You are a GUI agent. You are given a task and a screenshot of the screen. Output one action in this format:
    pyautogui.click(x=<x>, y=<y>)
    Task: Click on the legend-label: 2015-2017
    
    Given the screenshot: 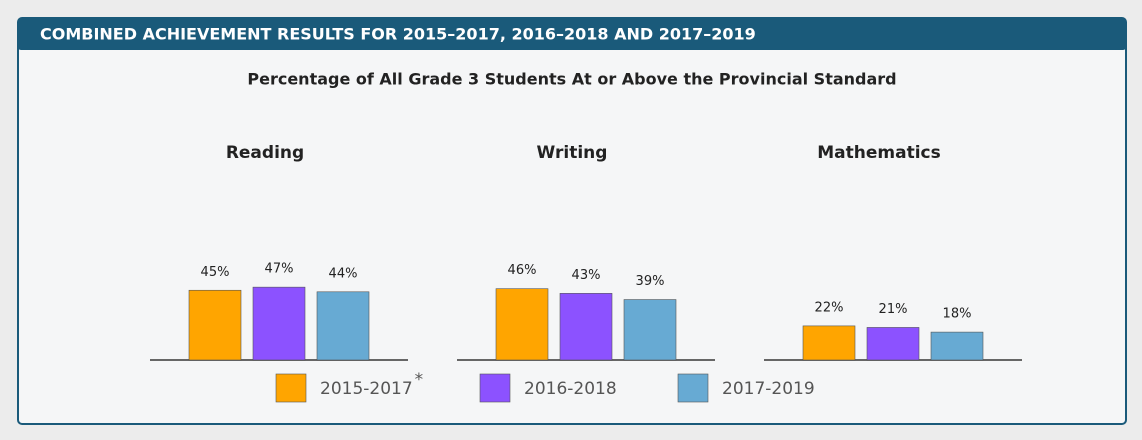 What is the action you would take?
    pyautogui.click(x=366, y=389)
    